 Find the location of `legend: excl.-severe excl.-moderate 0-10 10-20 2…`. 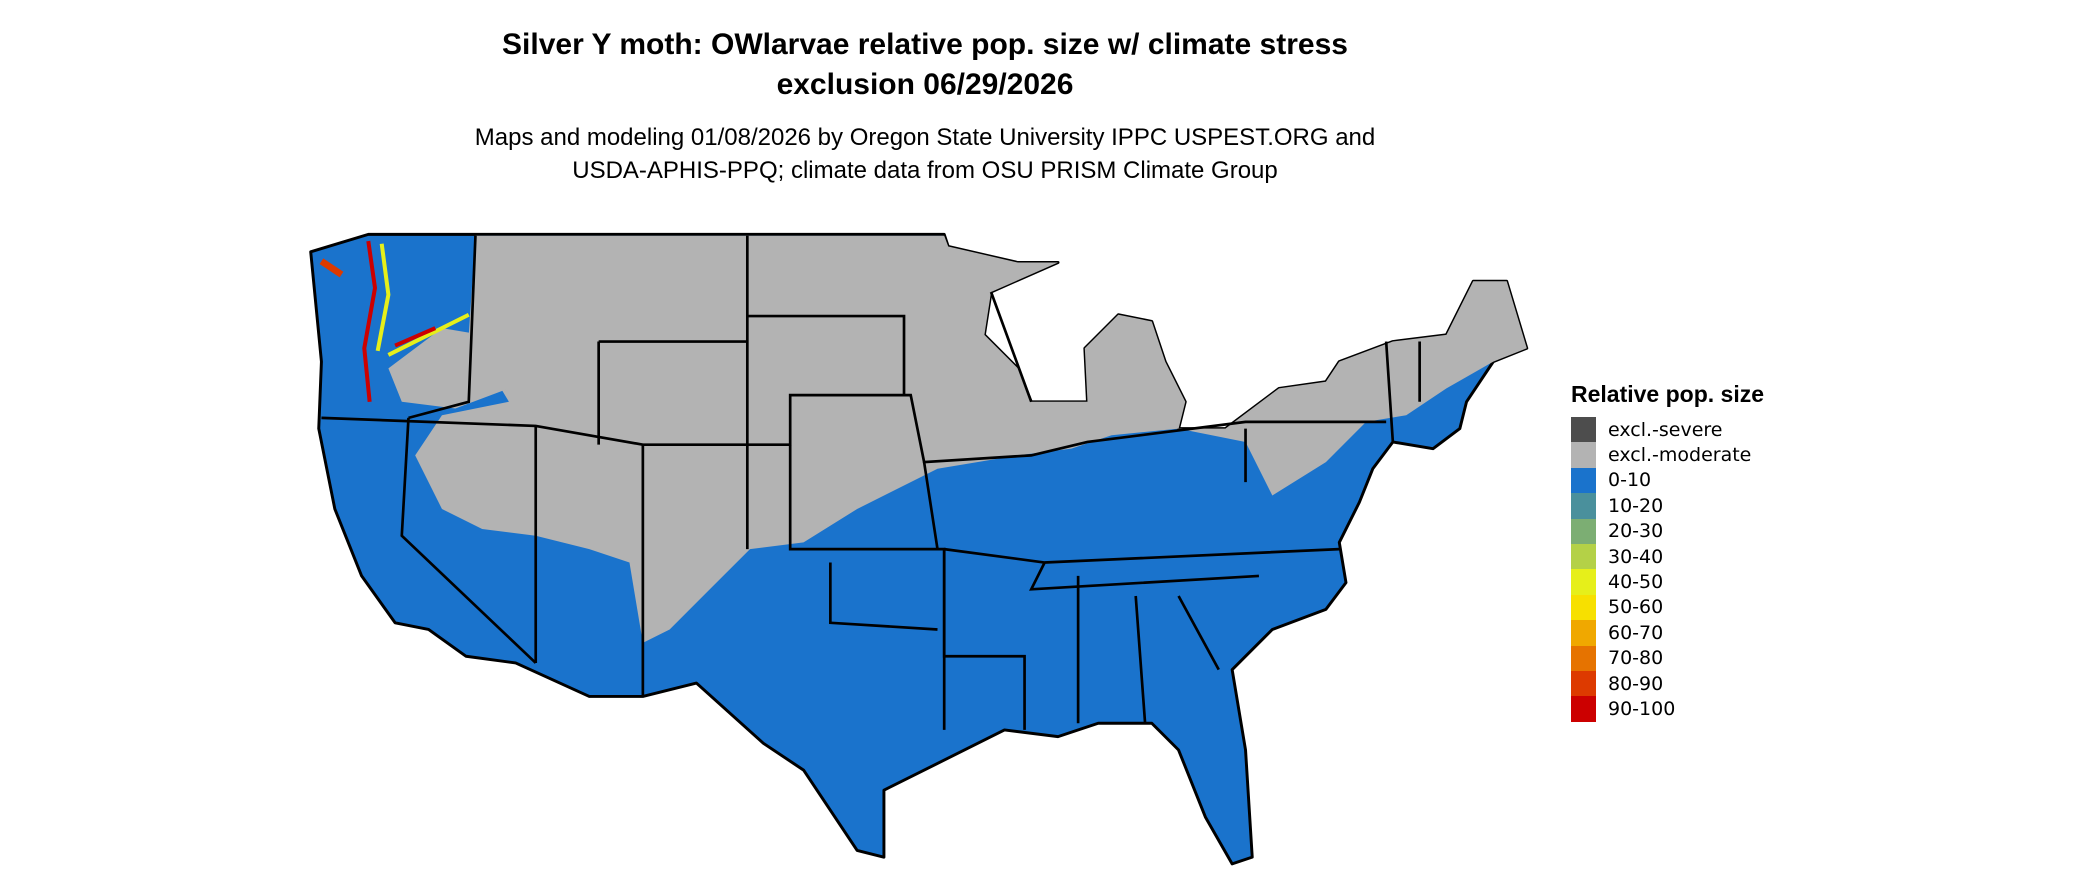

legend: excl.-severe excl.-moderate 0-10 10-20 2… is located at coordinates (1661, 569).